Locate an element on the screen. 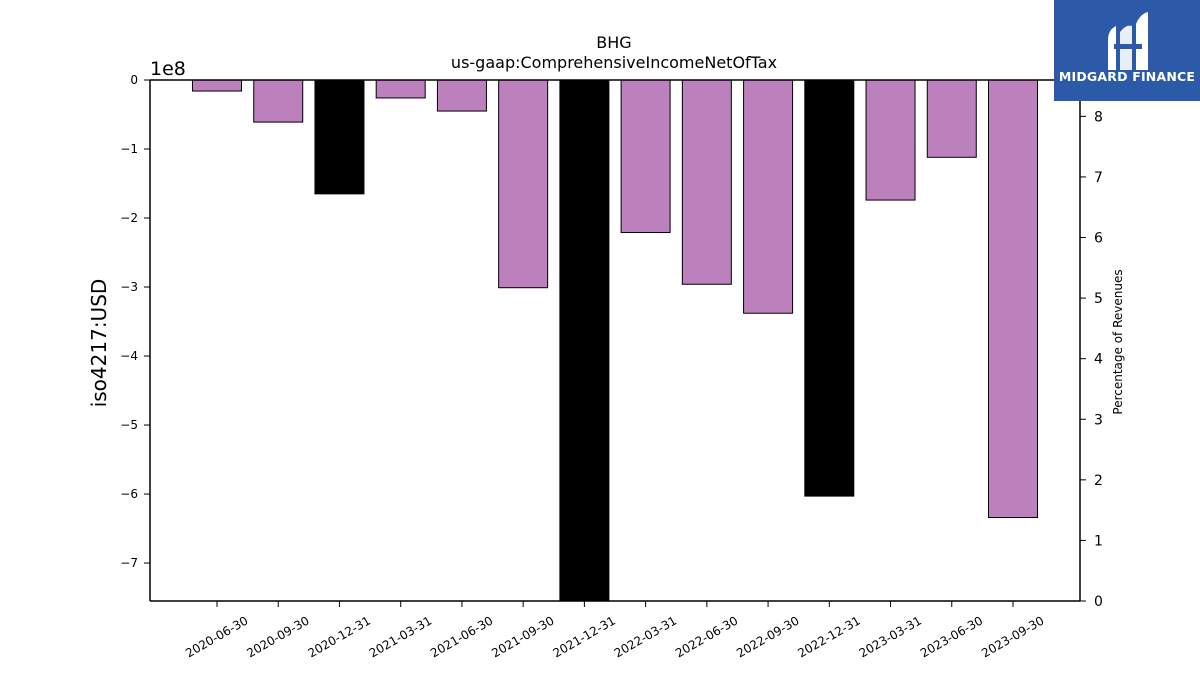  y2-tick-label: 1 is located at coordinates (1098, 541).